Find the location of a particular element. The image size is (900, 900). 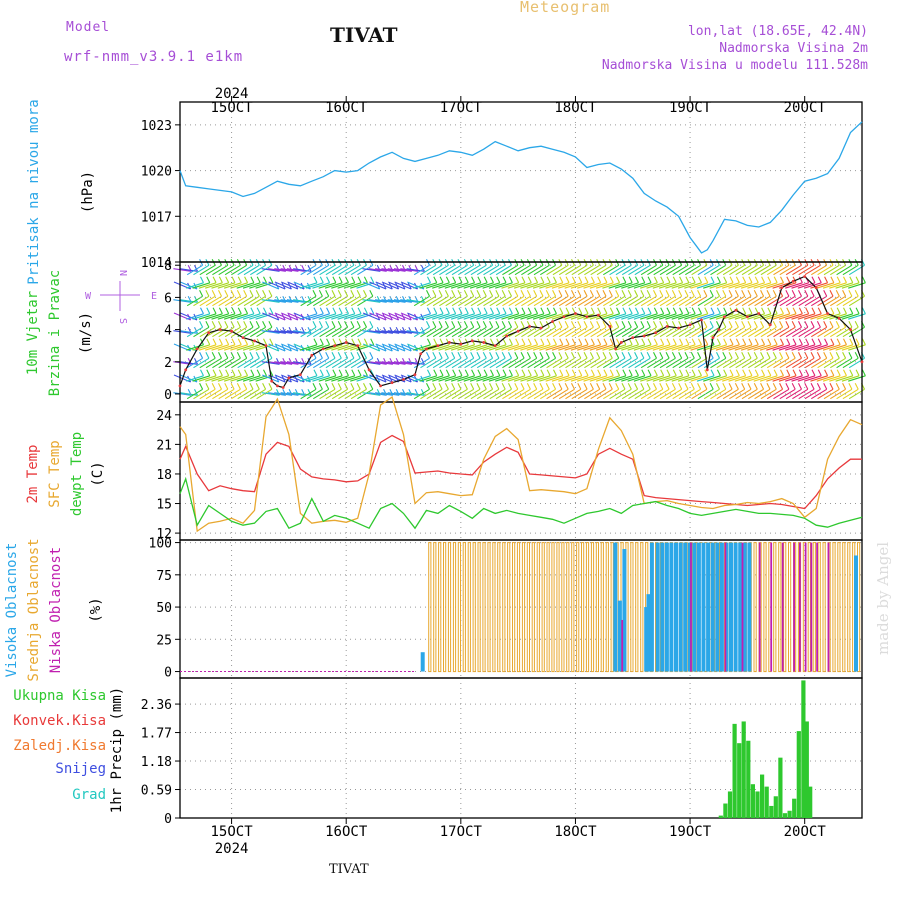

y-tick-label: 15 is located at coordinates (164, 505).